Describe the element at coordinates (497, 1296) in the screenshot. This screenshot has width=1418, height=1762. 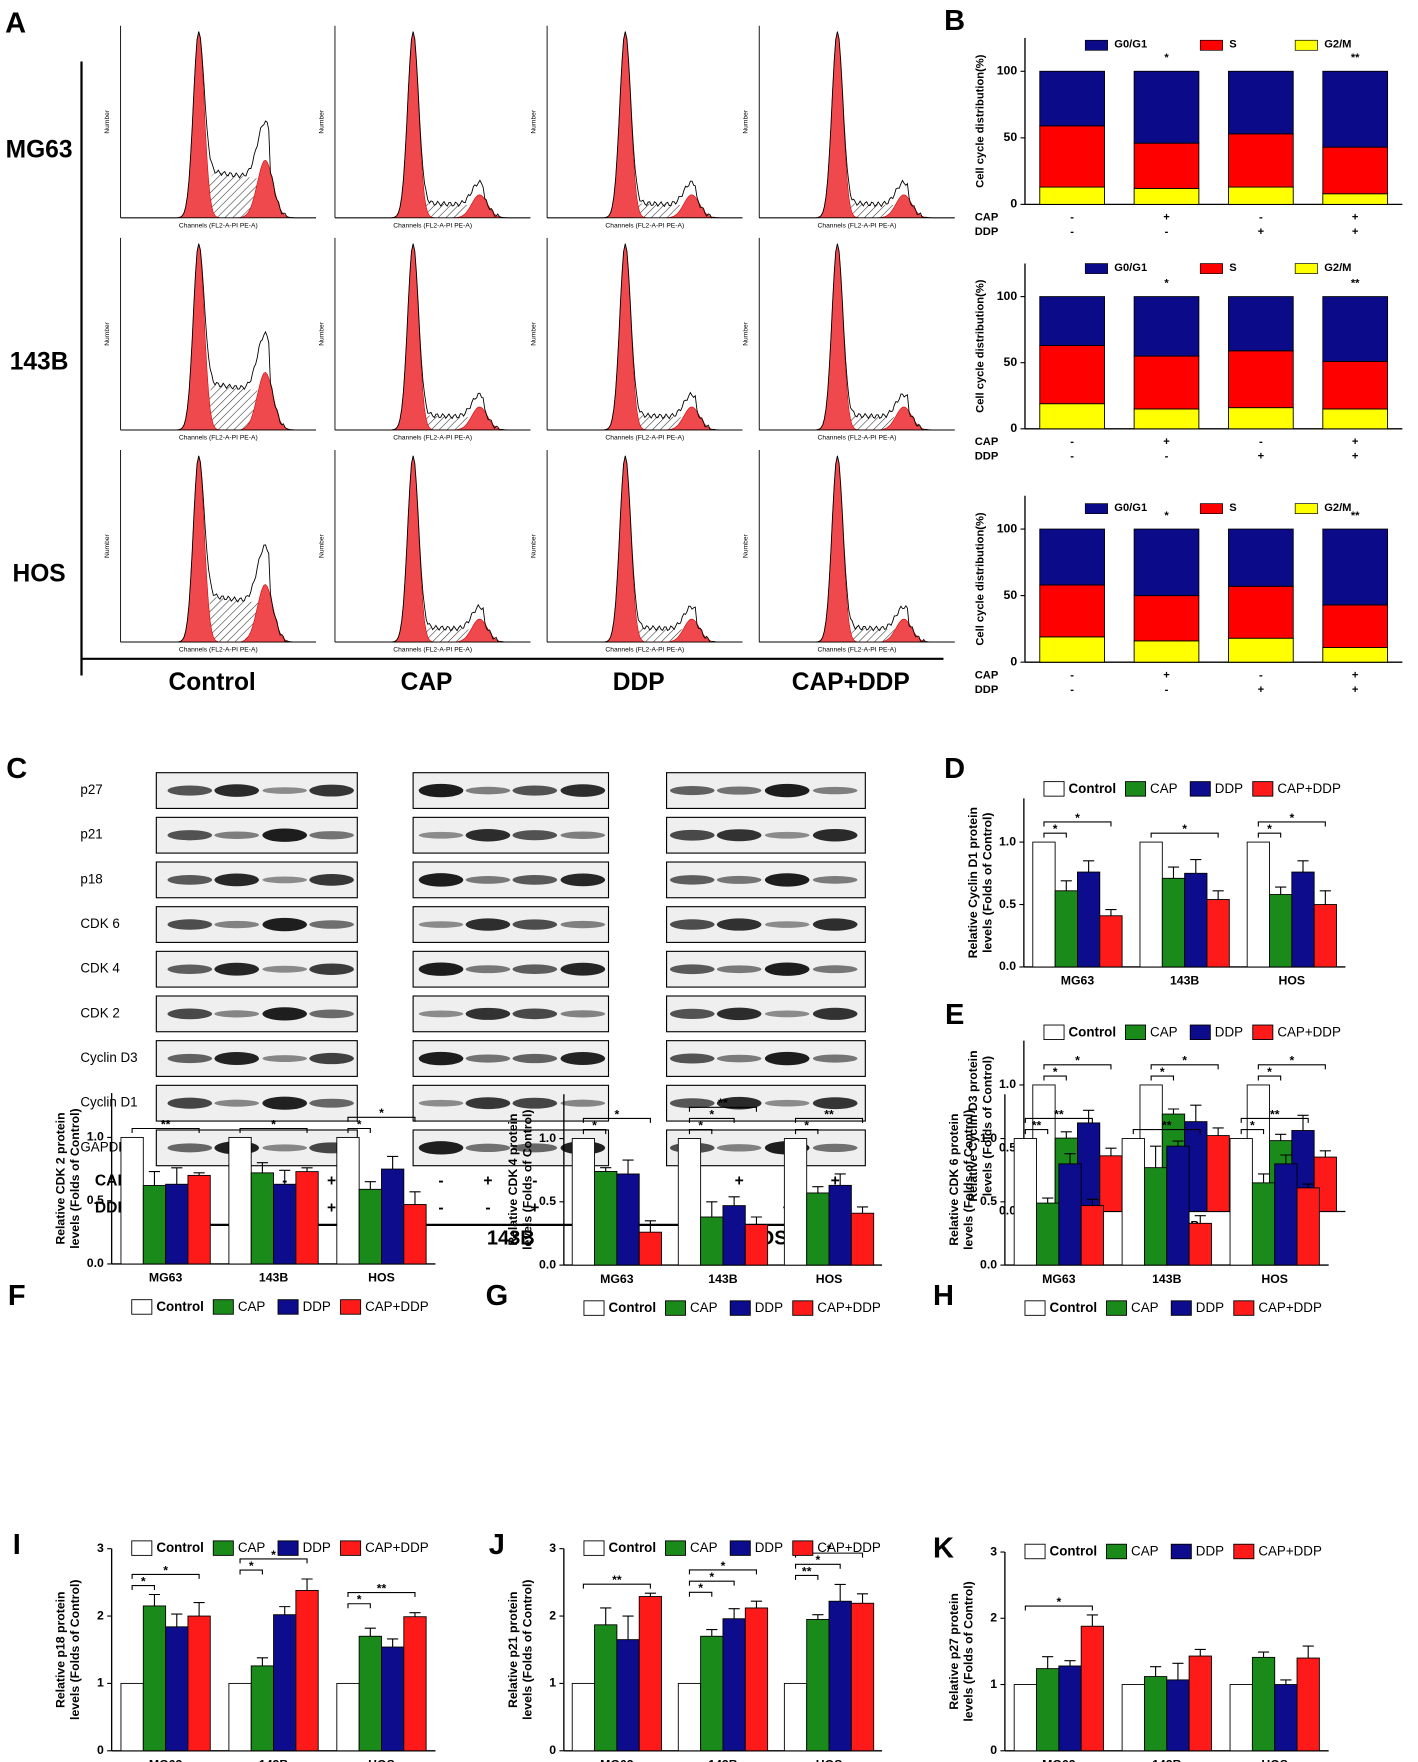
I see `panel-label: G` at that location.